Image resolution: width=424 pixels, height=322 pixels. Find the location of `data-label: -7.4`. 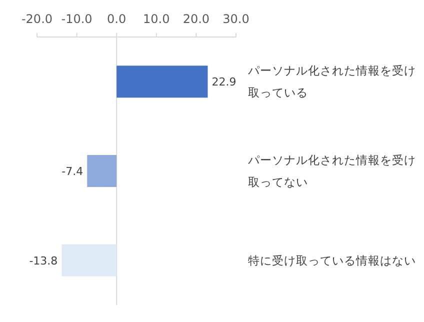

data-label: -7.4 is located at coordinates (73, 171).